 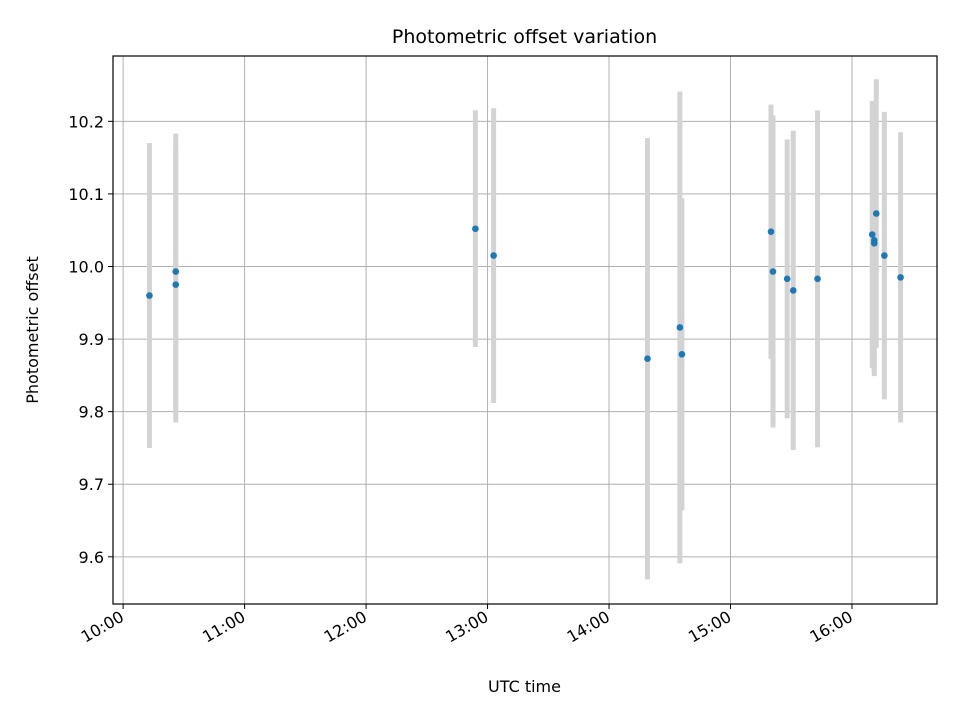 I want to click on y-axis-title: Photometric offset, so click(x=32, y=330).